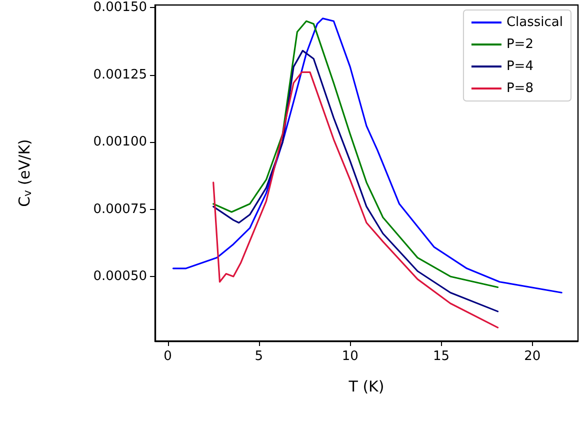  I want to click on legend-label: Classical, so click(535, 22).